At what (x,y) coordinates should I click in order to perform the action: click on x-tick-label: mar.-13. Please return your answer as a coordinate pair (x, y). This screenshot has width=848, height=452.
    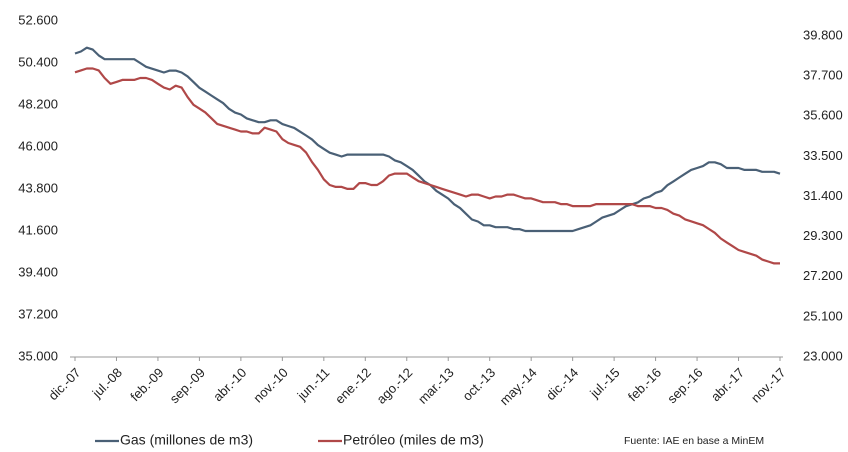
    Looking at the image, I should click on (436, 386).